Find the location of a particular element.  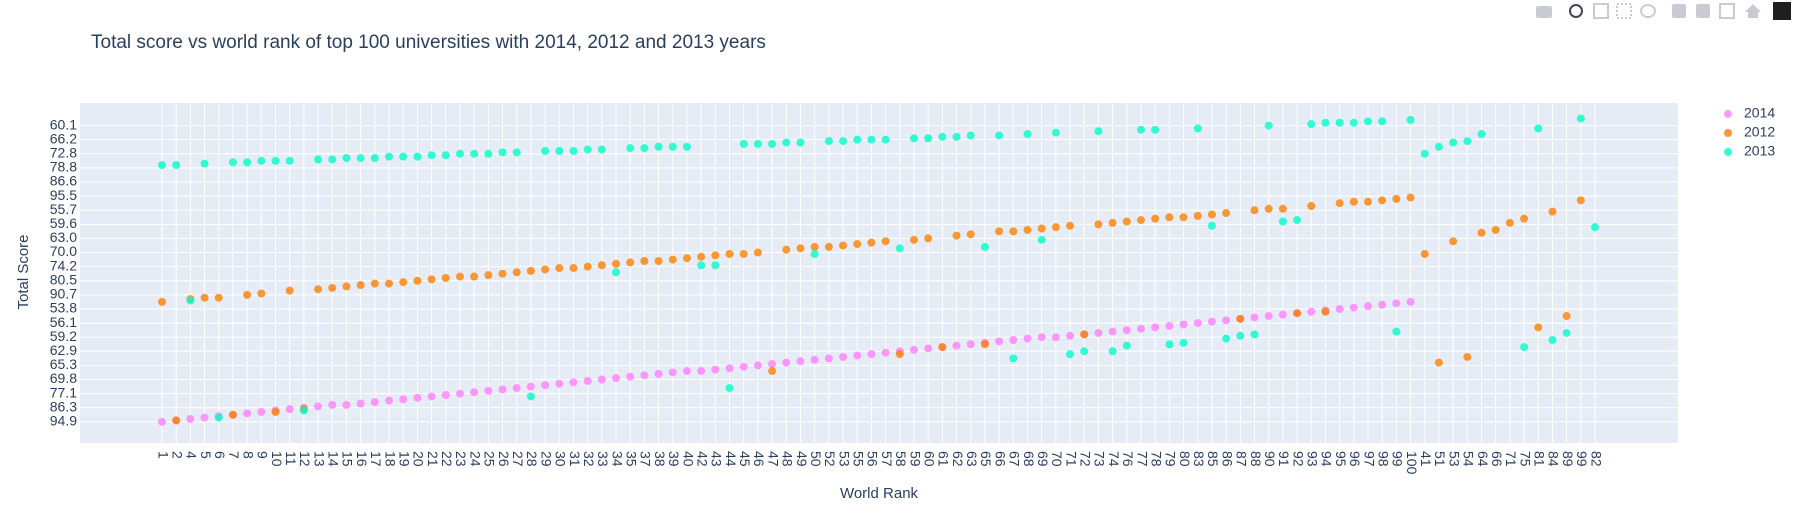

select-icon is located at coordinates (1624, 11).